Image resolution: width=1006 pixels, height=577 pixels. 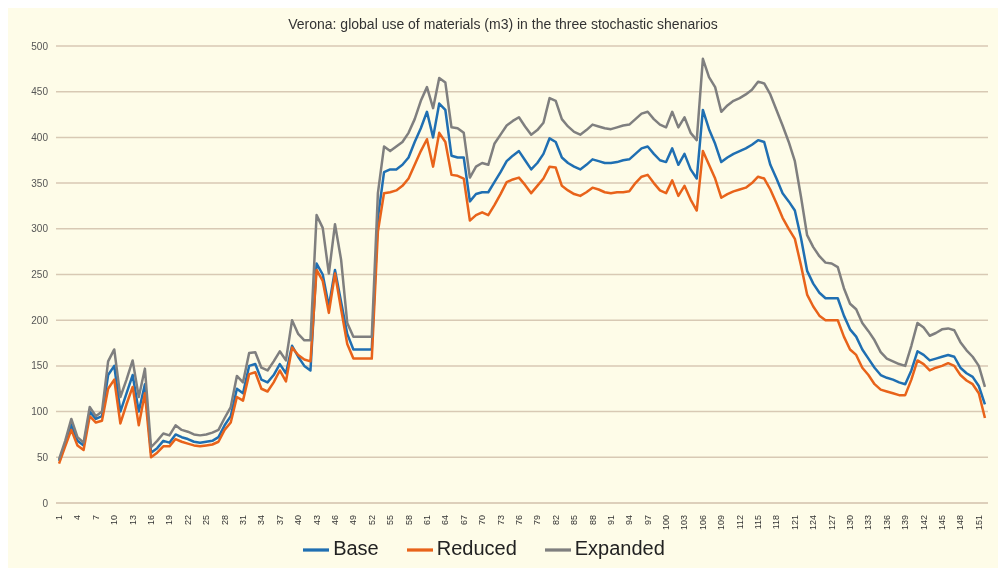 What do you see at coordinates (476, 548) in the screenshot?
I see `legend-label: Reduced` at bounding box center [476, 548].